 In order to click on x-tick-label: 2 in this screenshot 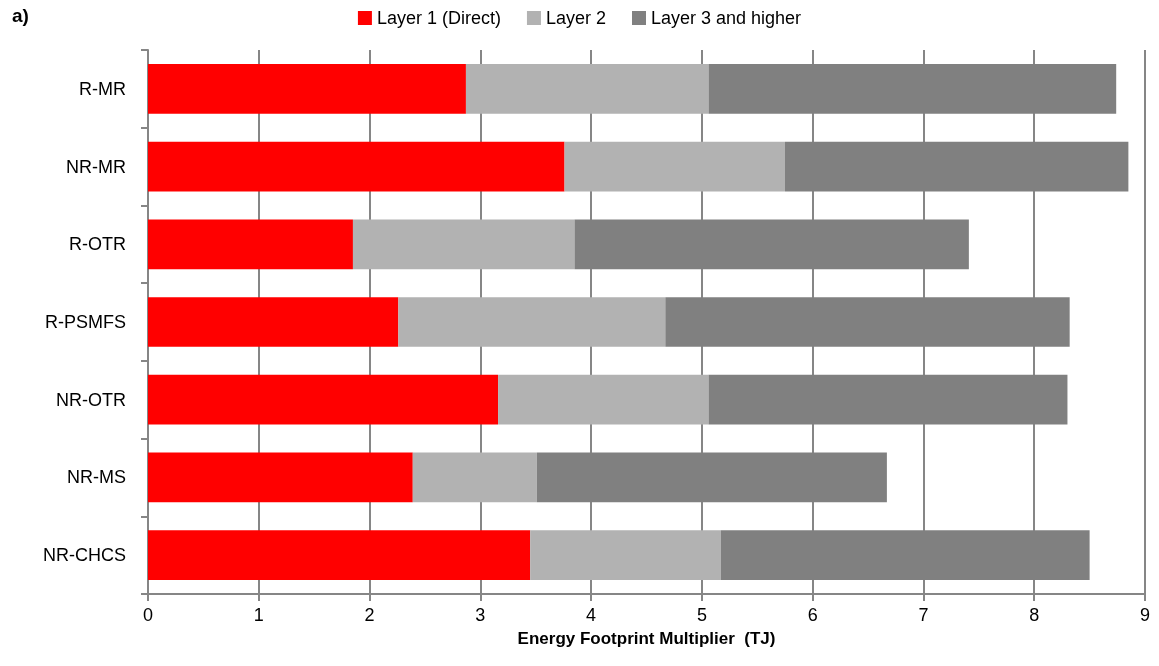, I will do `click(369, 615)`.